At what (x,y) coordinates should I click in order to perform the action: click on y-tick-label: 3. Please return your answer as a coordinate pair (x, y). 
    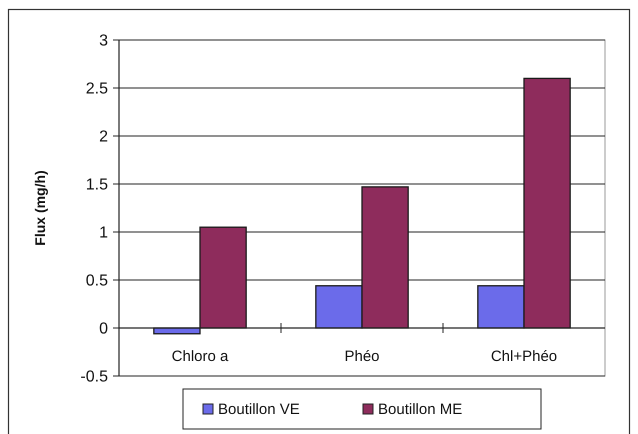
    Looking at the image, I should click on (103, 41).